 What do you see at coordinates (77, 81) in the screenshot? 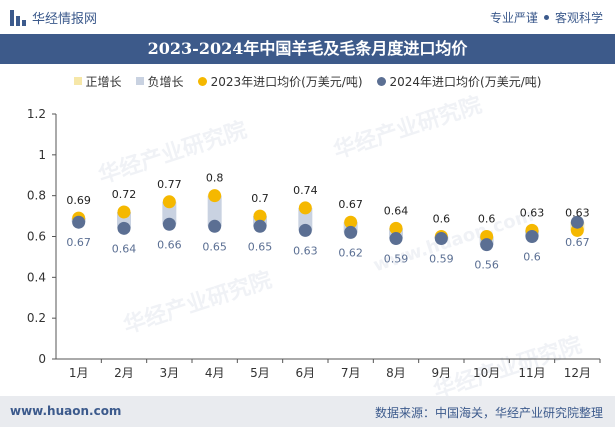
I see `increase-swatch-icon` at bounding box center [77, 81].